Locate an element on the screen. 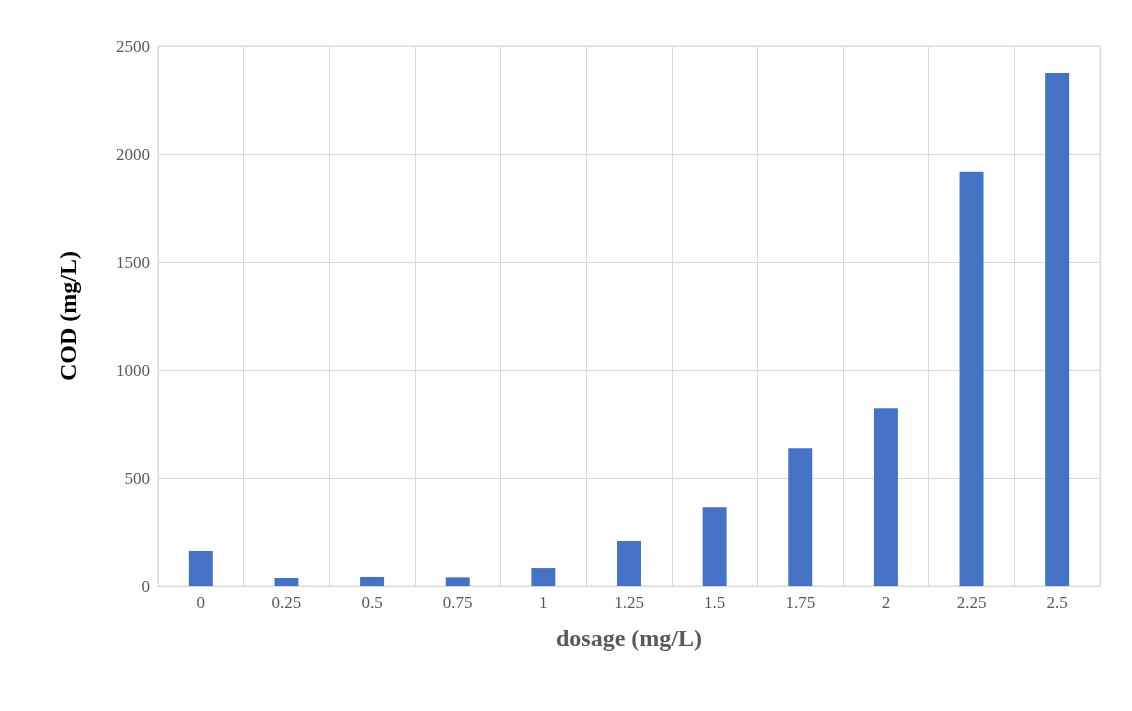 The height and width of the screenshot is (711, 1132). x-tick-label: 1.5 is located at coordinates (715, 602).